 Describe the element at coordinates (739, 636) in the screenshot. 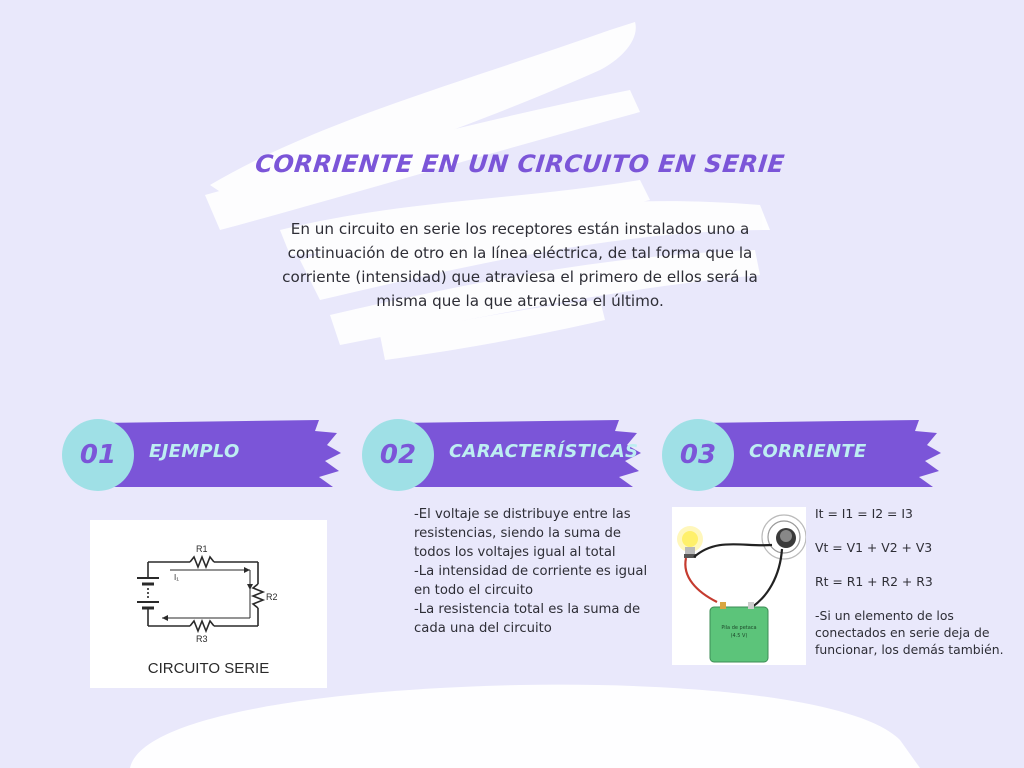

I see `battery-label-line2: (4.5 V)` at that location.